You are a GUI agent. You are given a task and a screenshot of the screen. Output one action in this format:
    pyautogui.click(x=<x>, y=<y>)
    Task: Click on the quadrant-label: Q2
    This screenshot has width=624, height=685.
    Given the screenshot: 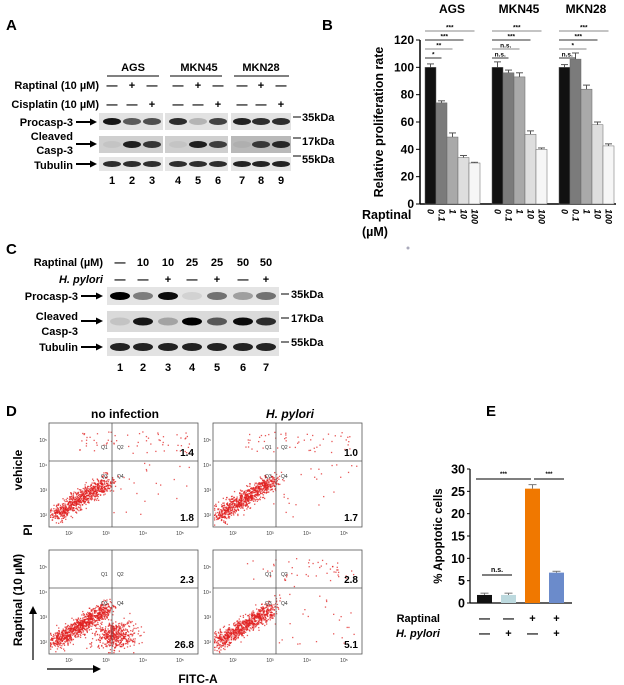 What is the action you would take?
    pyautogui.click(x=120, y=448)
    